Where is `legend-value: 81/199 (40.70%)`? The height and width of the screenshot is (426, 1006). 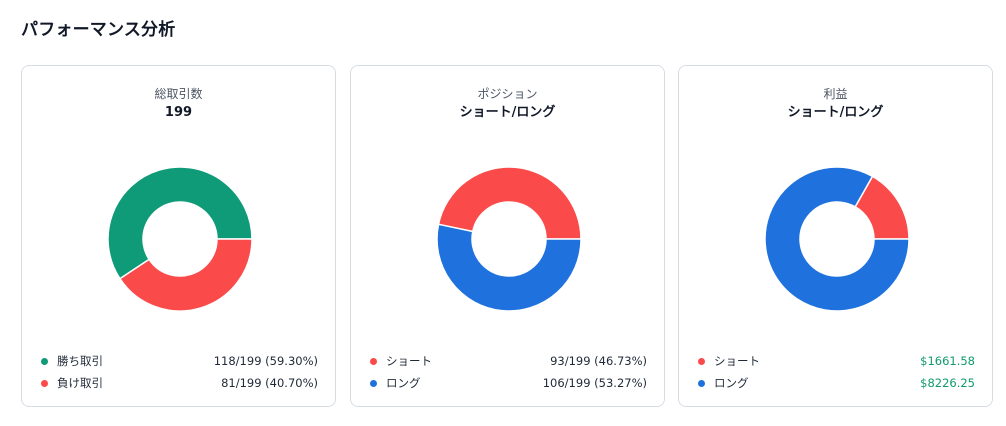 legend-value: 81/199 (40.70%) is located at coordinates (269, 383).